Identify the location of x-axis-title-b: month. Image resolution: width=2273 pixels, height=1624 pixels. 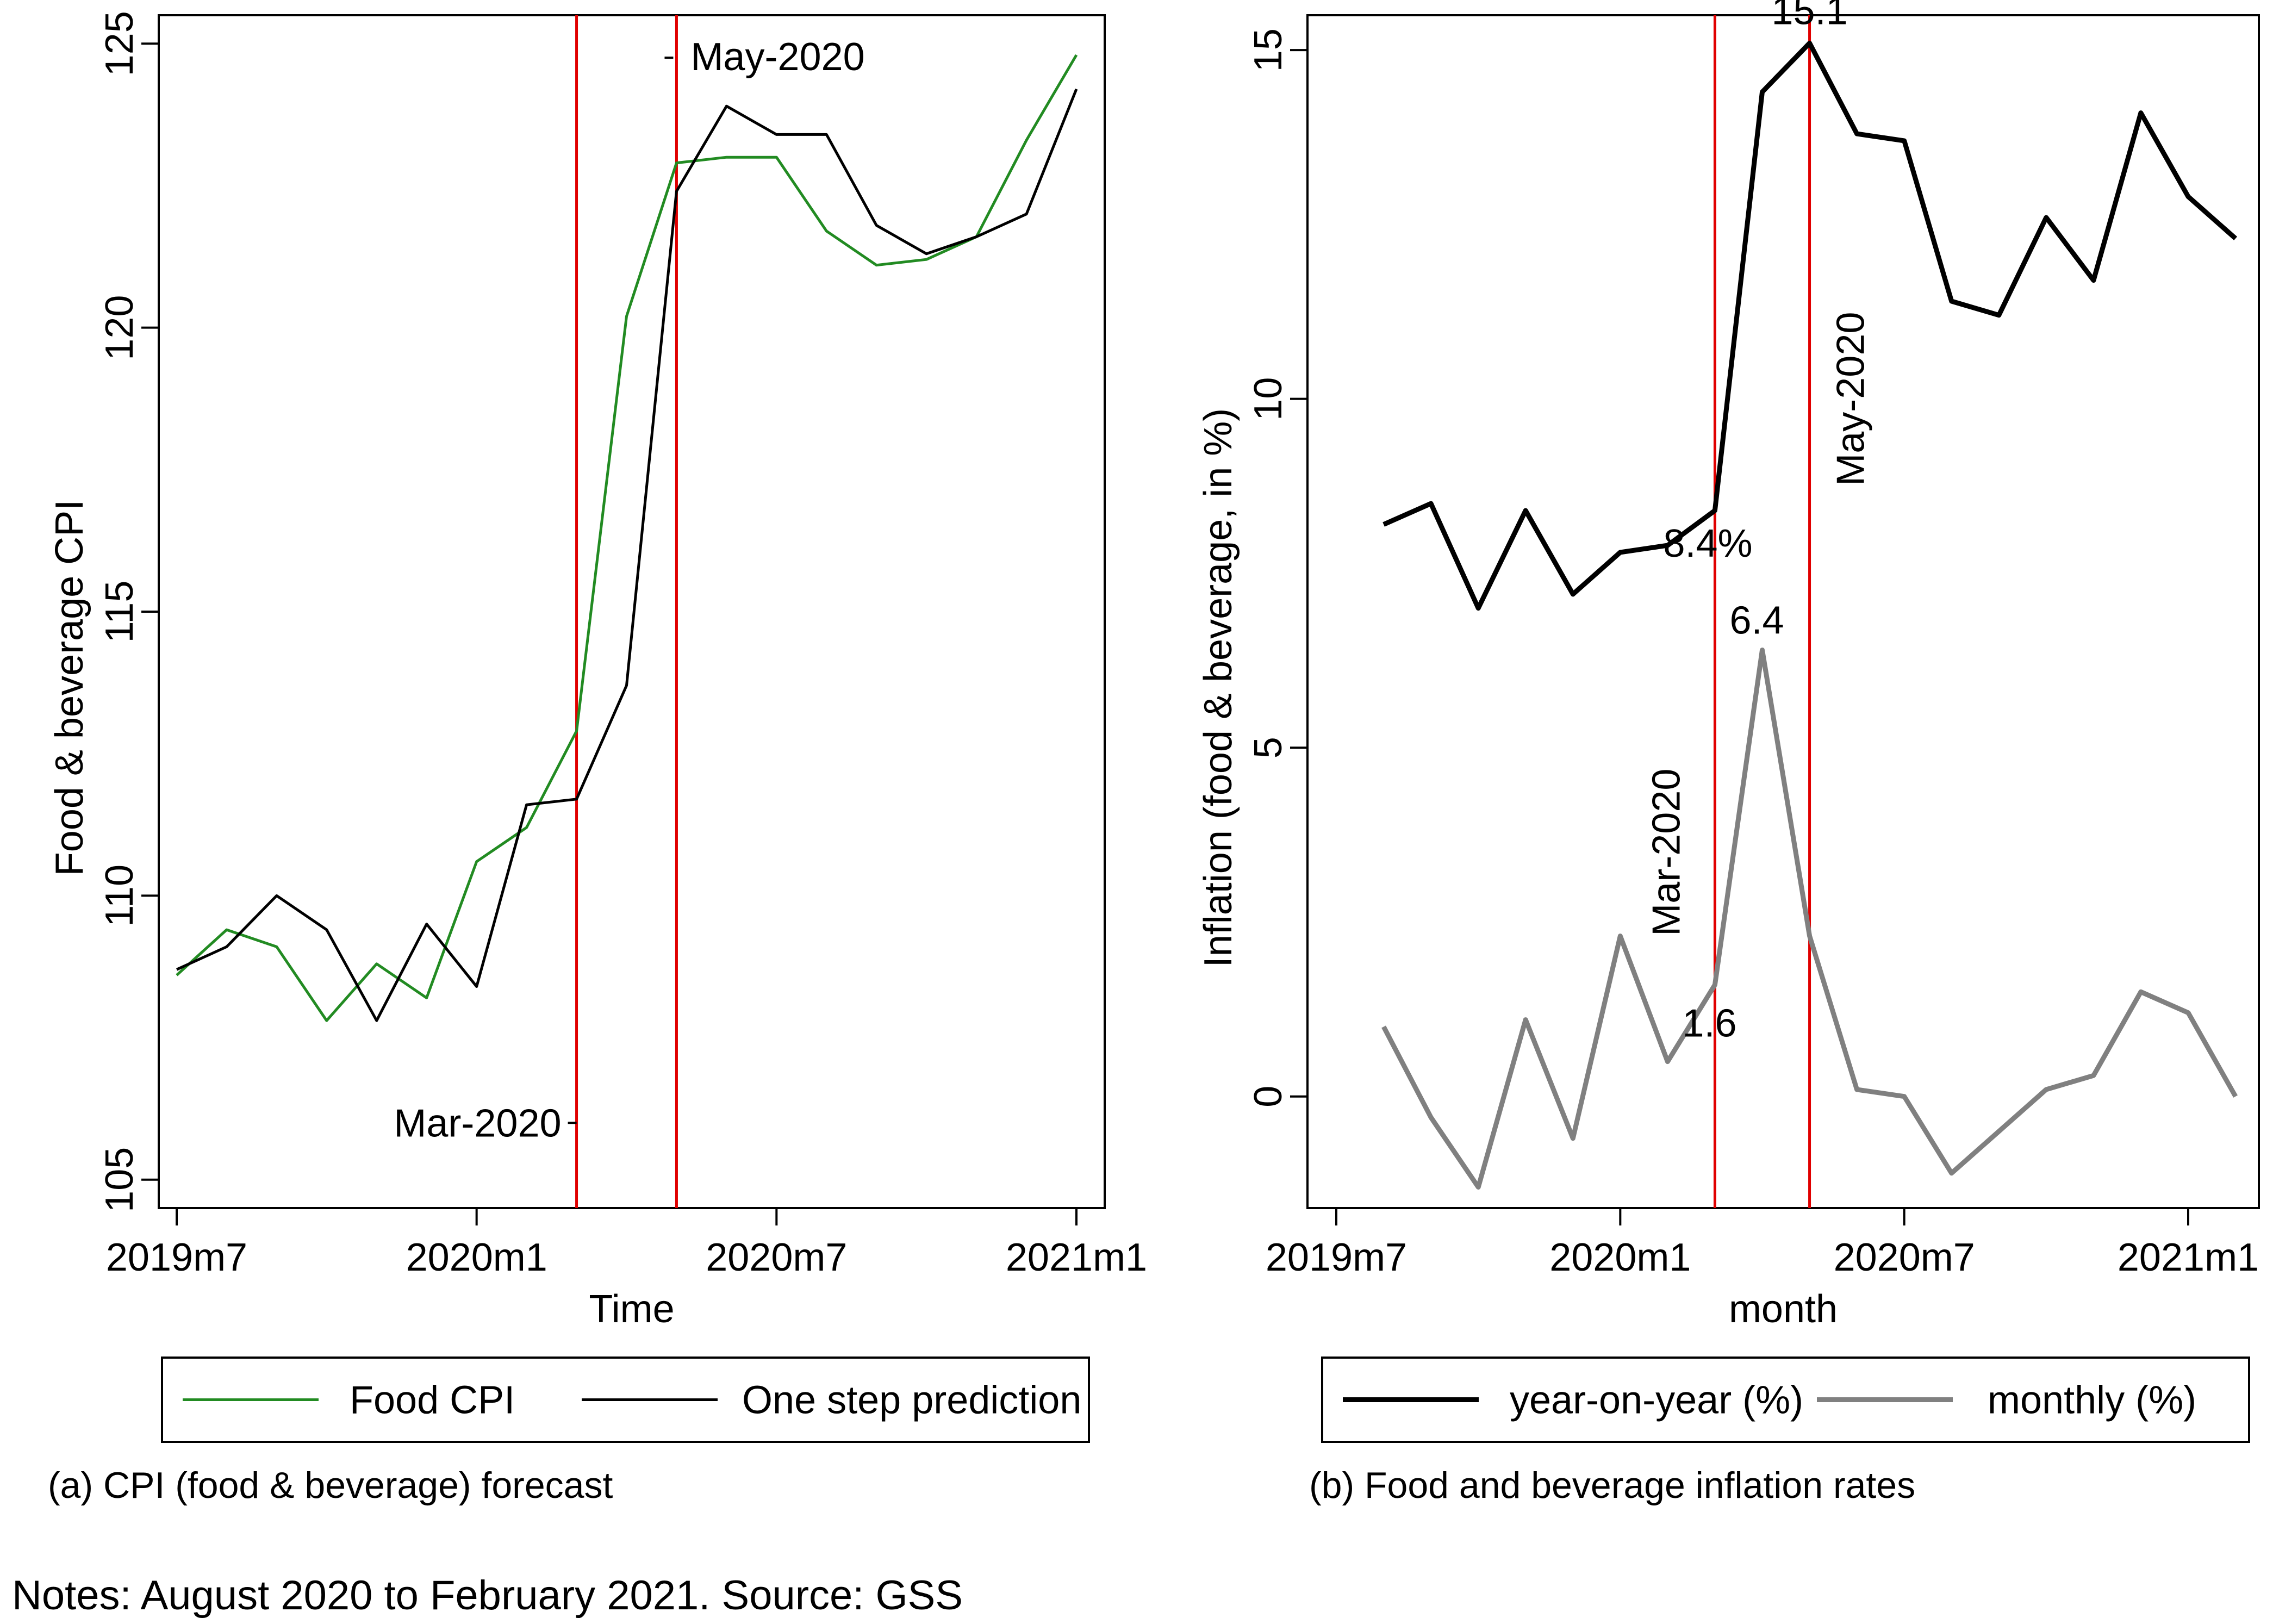
(1783, 1309).